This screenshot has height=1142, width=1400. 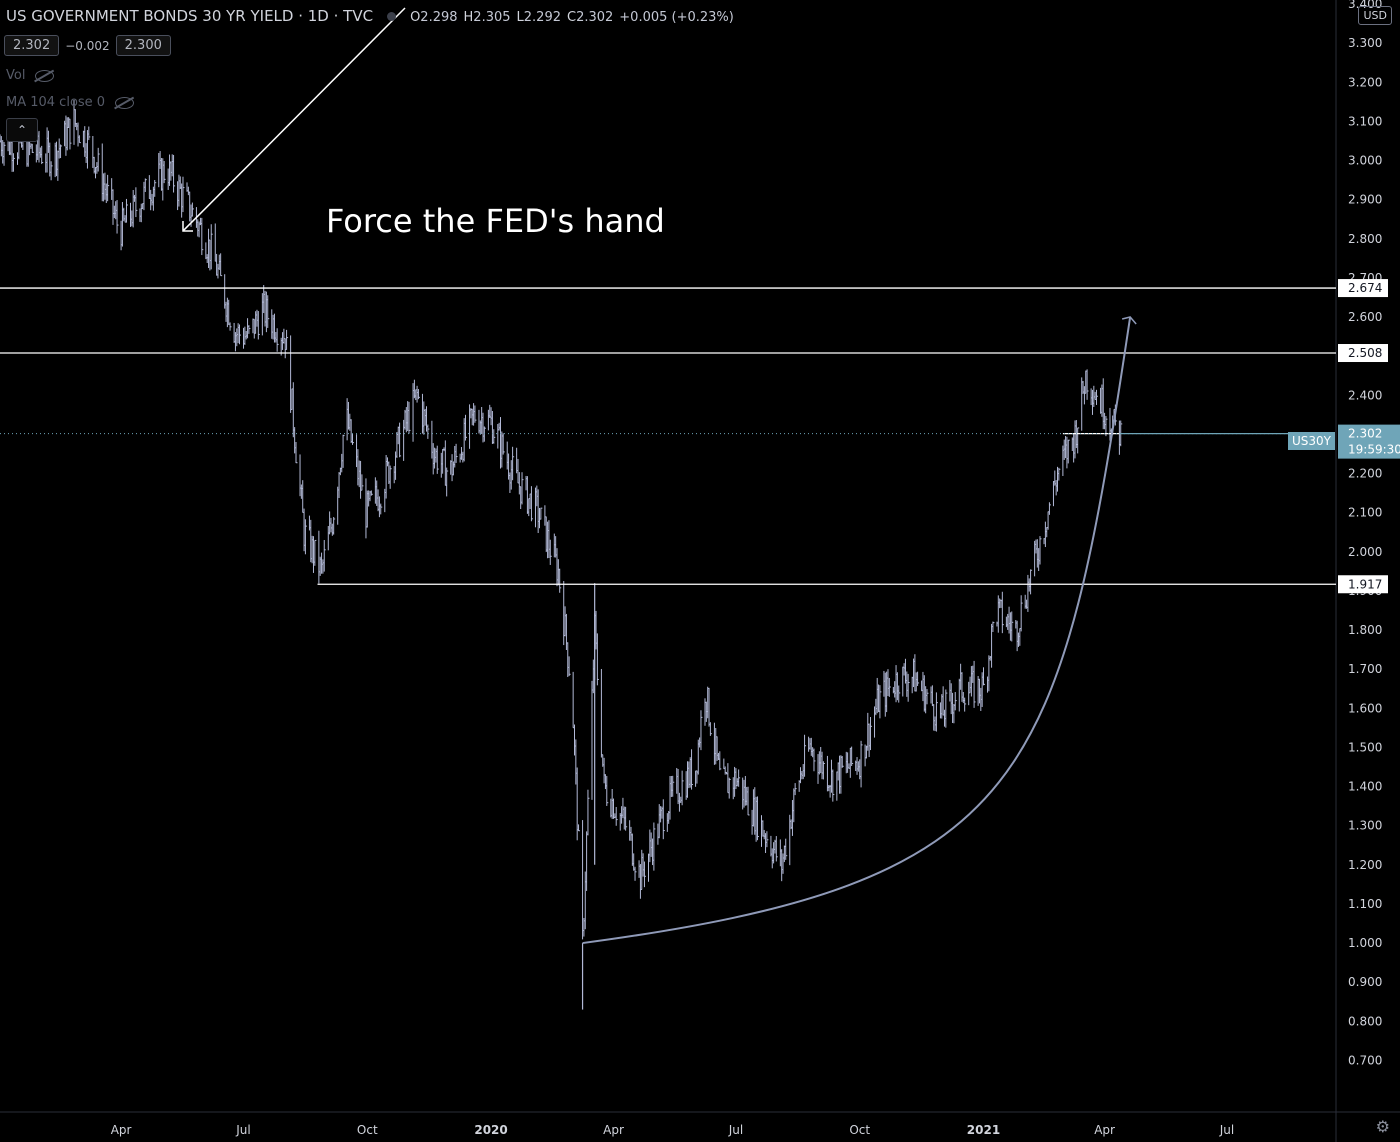 What do you see at coordinates (32, 45) in the screenshot?
I see `bid-price: 2.302` at bounding box center [32, 45].